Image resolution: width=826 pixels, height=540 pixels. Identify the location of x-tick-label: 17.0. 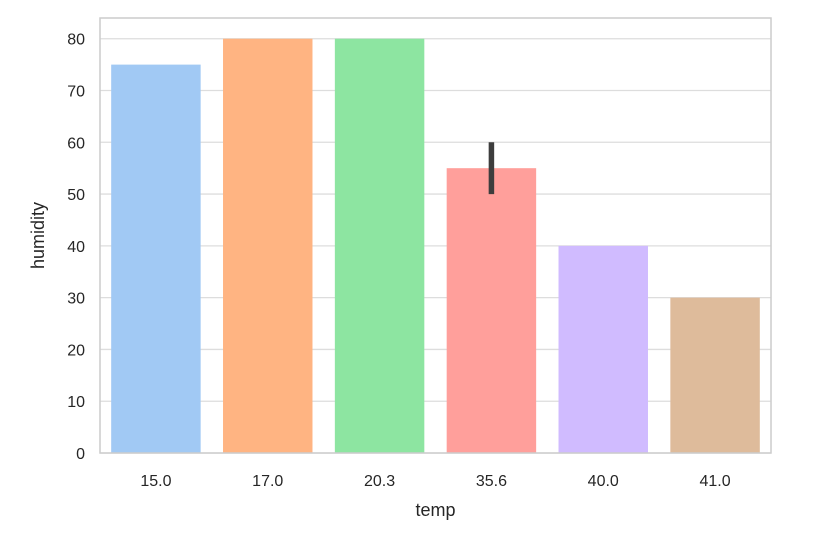
(267, 481).